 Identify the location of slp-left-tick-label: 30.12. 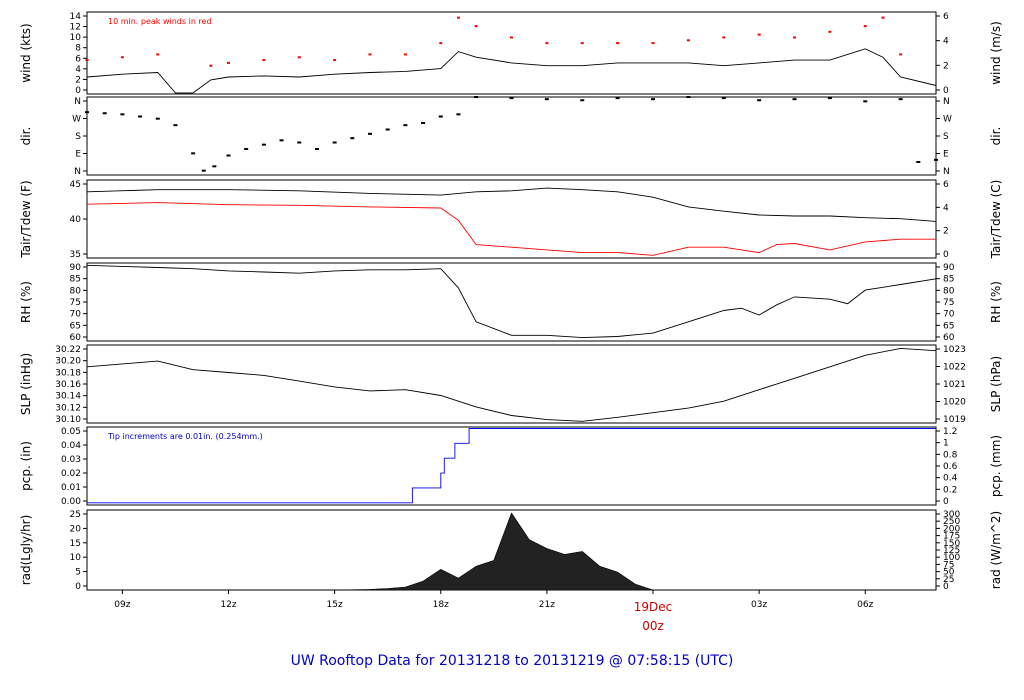
(68, 408).